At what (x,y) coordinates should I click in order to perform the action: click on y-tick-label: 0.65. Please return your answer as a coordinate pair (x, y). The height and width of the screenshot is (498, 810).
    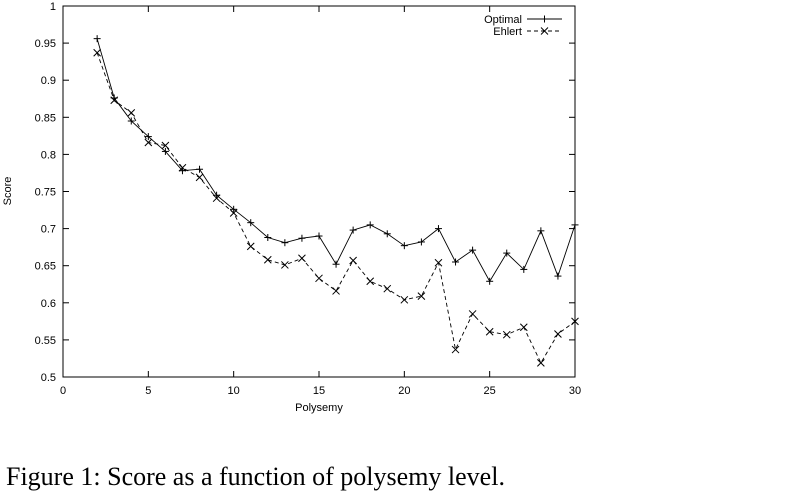
    Looking at the image, I should click on (45, 267).